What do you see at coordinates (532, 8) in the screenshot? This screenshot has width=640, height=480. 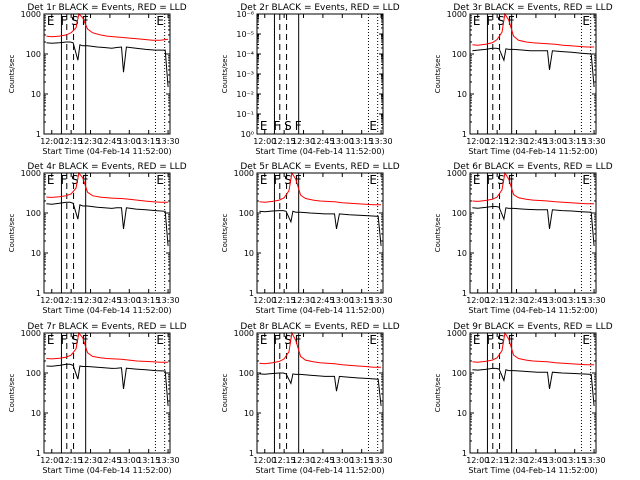 I see `panel-title: Det 3r BLACK = Events, RED = LLD` at bounding box center [532, 8].